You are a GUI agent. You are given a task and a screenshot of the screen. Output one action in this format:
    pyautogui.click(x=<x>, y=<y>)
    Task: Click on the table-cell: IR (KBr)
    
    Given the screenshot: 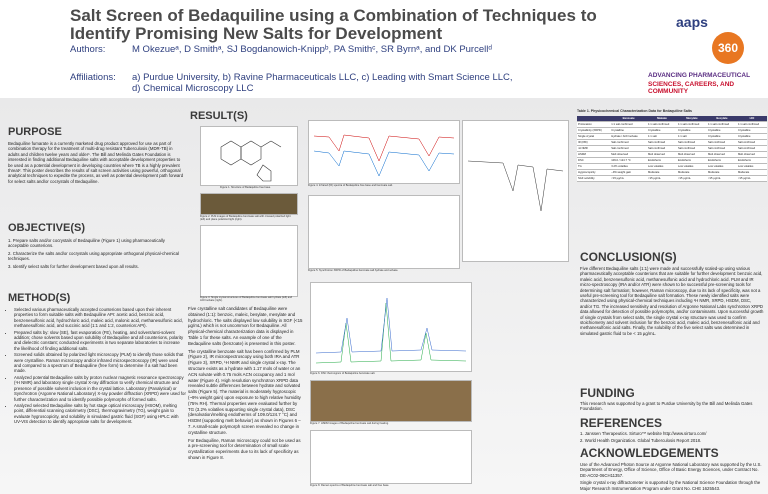 What is the action you would take?
    pyautogui.click(x=594, y=142)
    